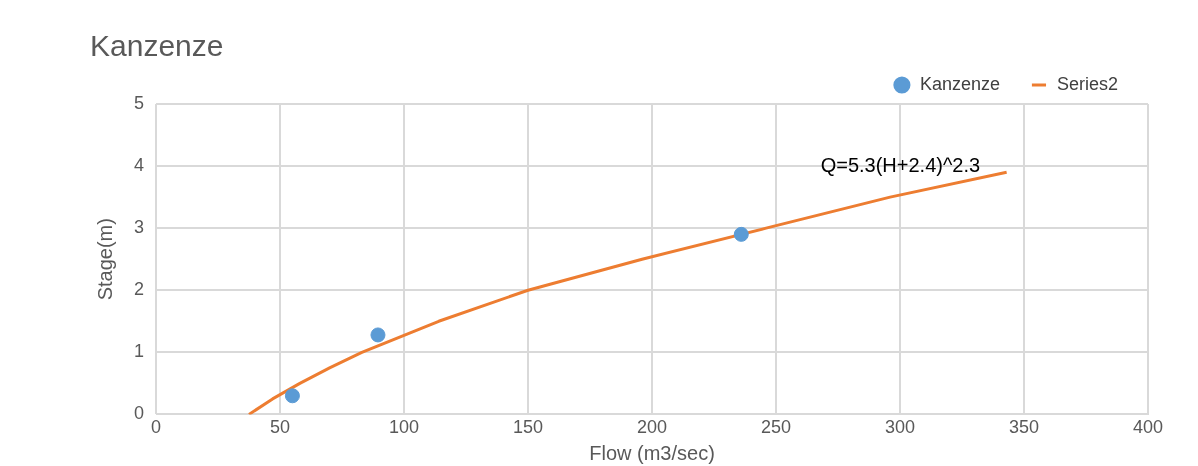 The width and height of the screenshot is (1198, 466). Describe the element at coordinates (404, 427) in the screenshot. I see `x-tick-label: 100` at that location.